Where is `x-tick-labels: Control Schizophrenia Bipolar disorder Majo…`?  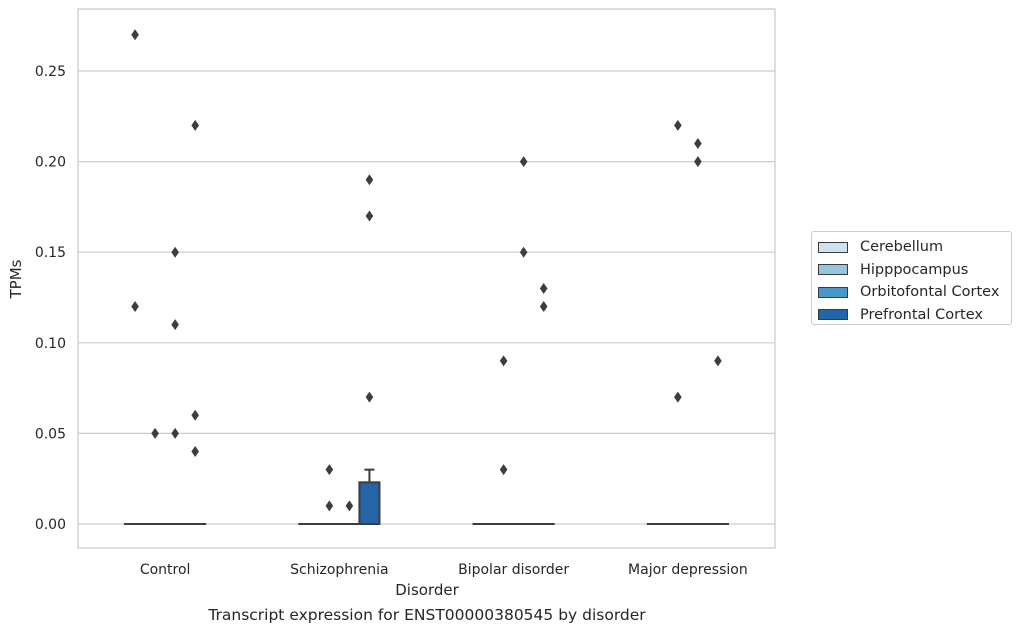
x-tick-labels: Control Schizophrenia Bipolar disorder Majo… is located at coordinates (444, 570).